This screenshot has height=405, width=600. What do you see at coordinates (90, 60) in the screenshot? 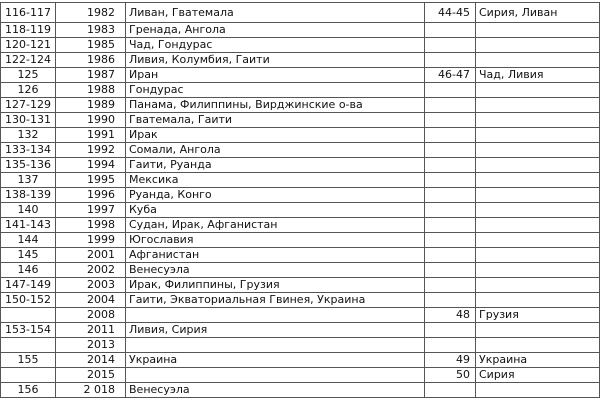
I see `year-cell: 1986` at bounding box center [90, 60].